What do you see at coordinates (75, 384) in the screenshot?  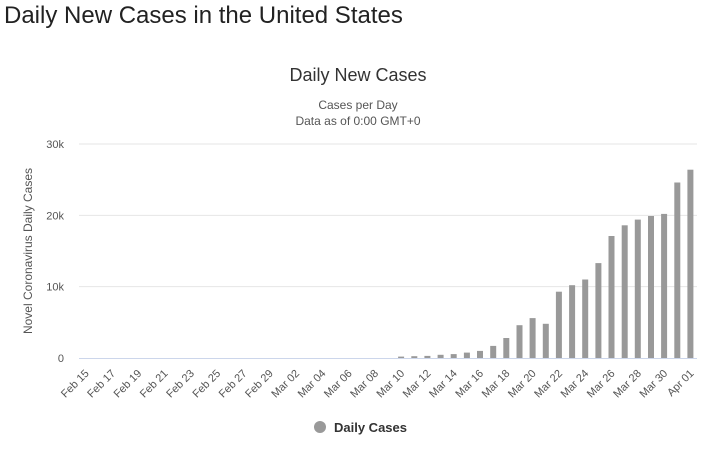 I see `x-tick-label: Feb 15` at bounding box center [75, 384].